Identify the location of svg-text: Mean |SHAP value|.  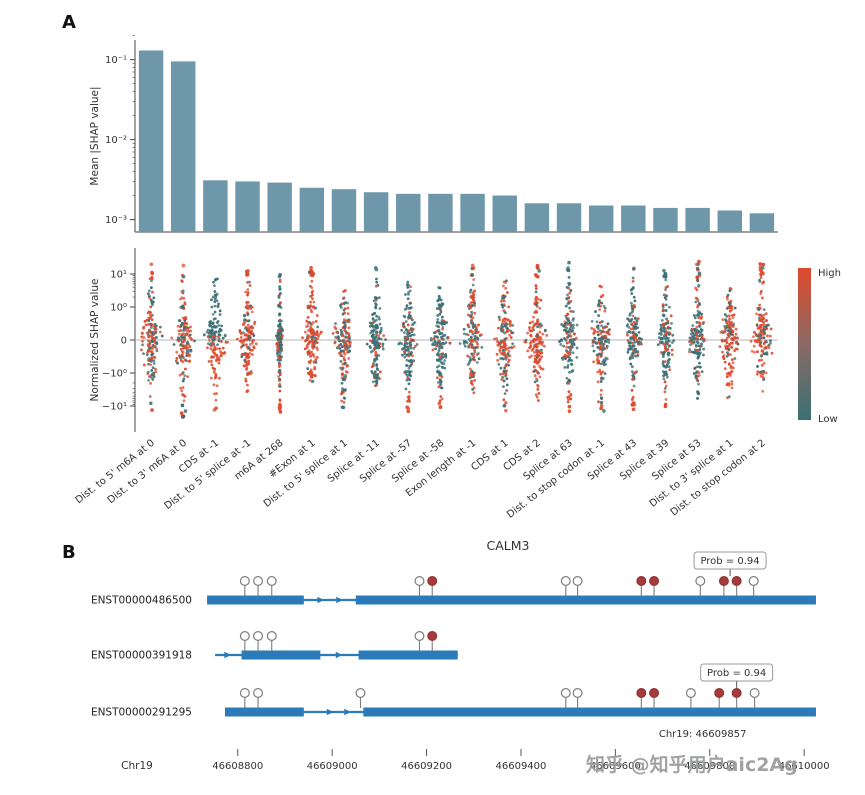
(95, 135).